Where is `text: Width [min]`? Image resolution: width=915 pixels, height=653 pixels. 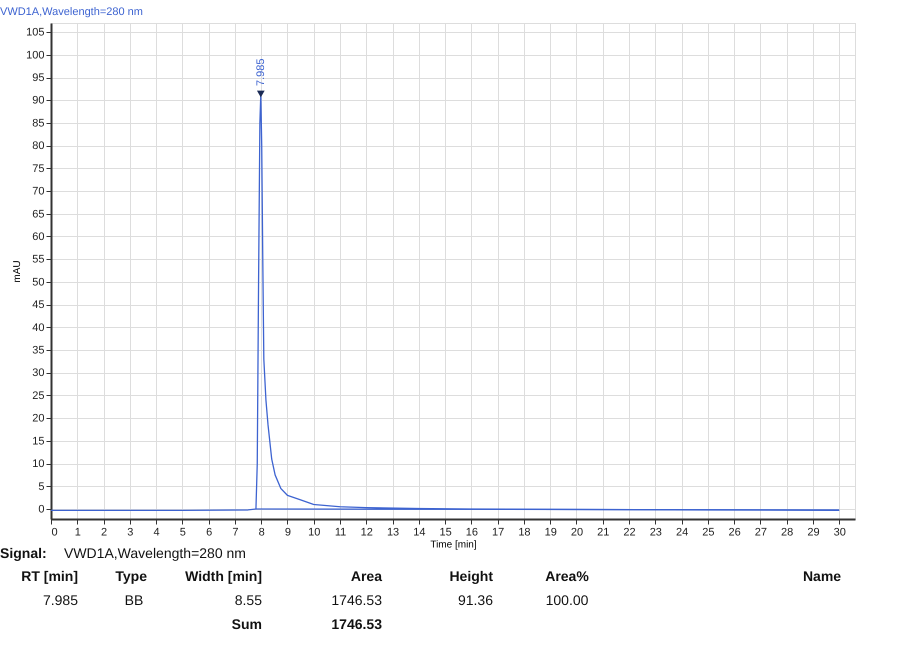 text: Width [min] is located at coordinates (223, 576).